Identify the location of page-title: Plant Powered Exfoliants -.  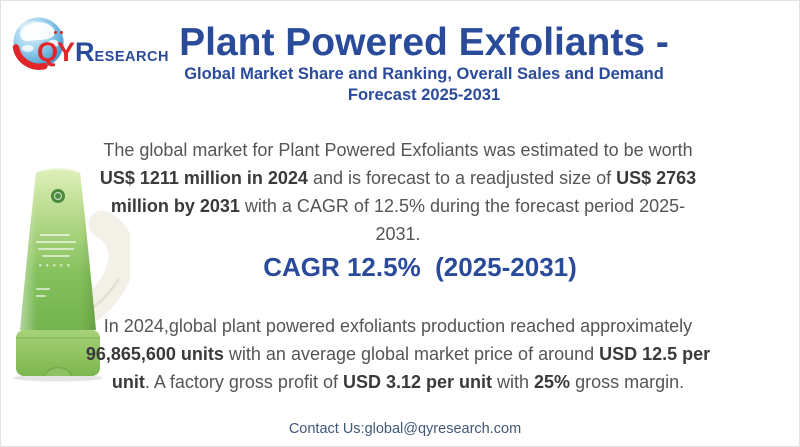
(424, 42).